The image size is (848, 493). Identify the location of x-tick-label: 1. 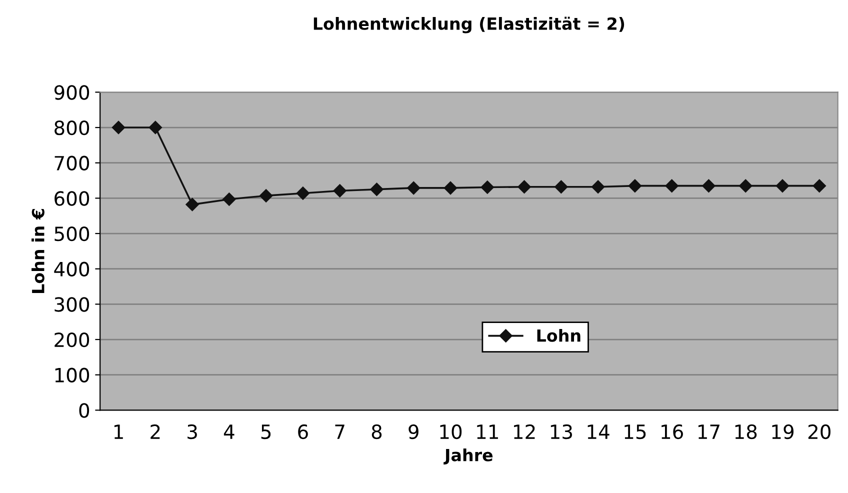
(118, 431).